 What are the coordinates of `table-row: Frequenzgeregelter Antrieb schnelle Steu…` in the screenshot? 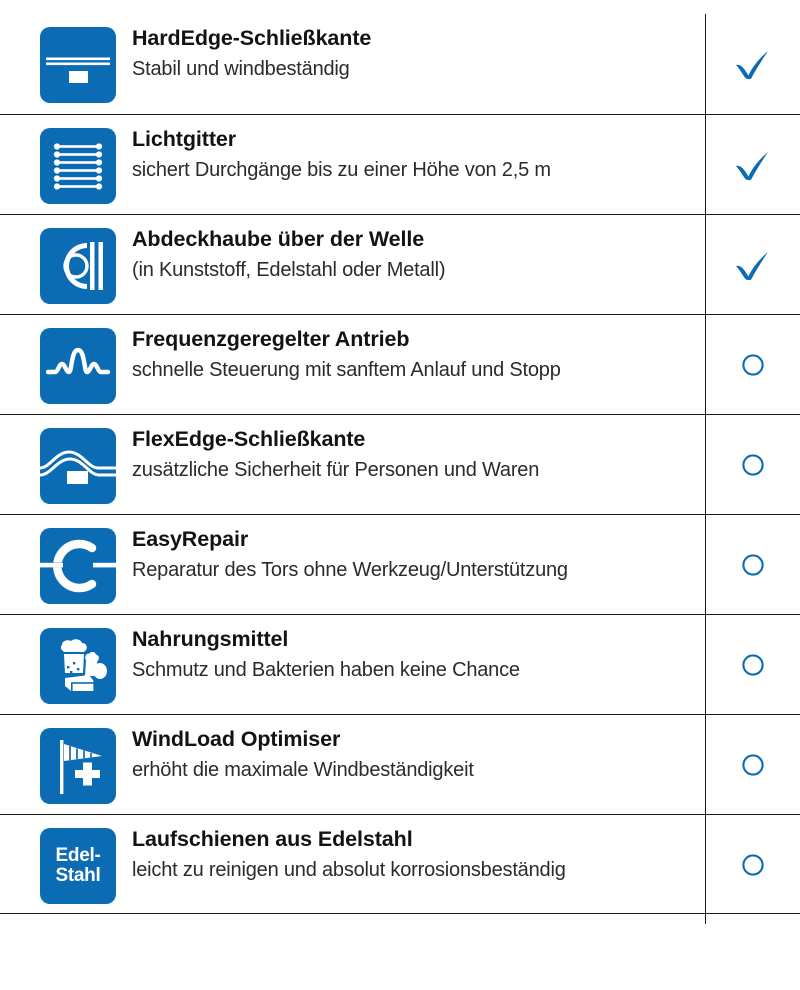 It's located at (400, 364).